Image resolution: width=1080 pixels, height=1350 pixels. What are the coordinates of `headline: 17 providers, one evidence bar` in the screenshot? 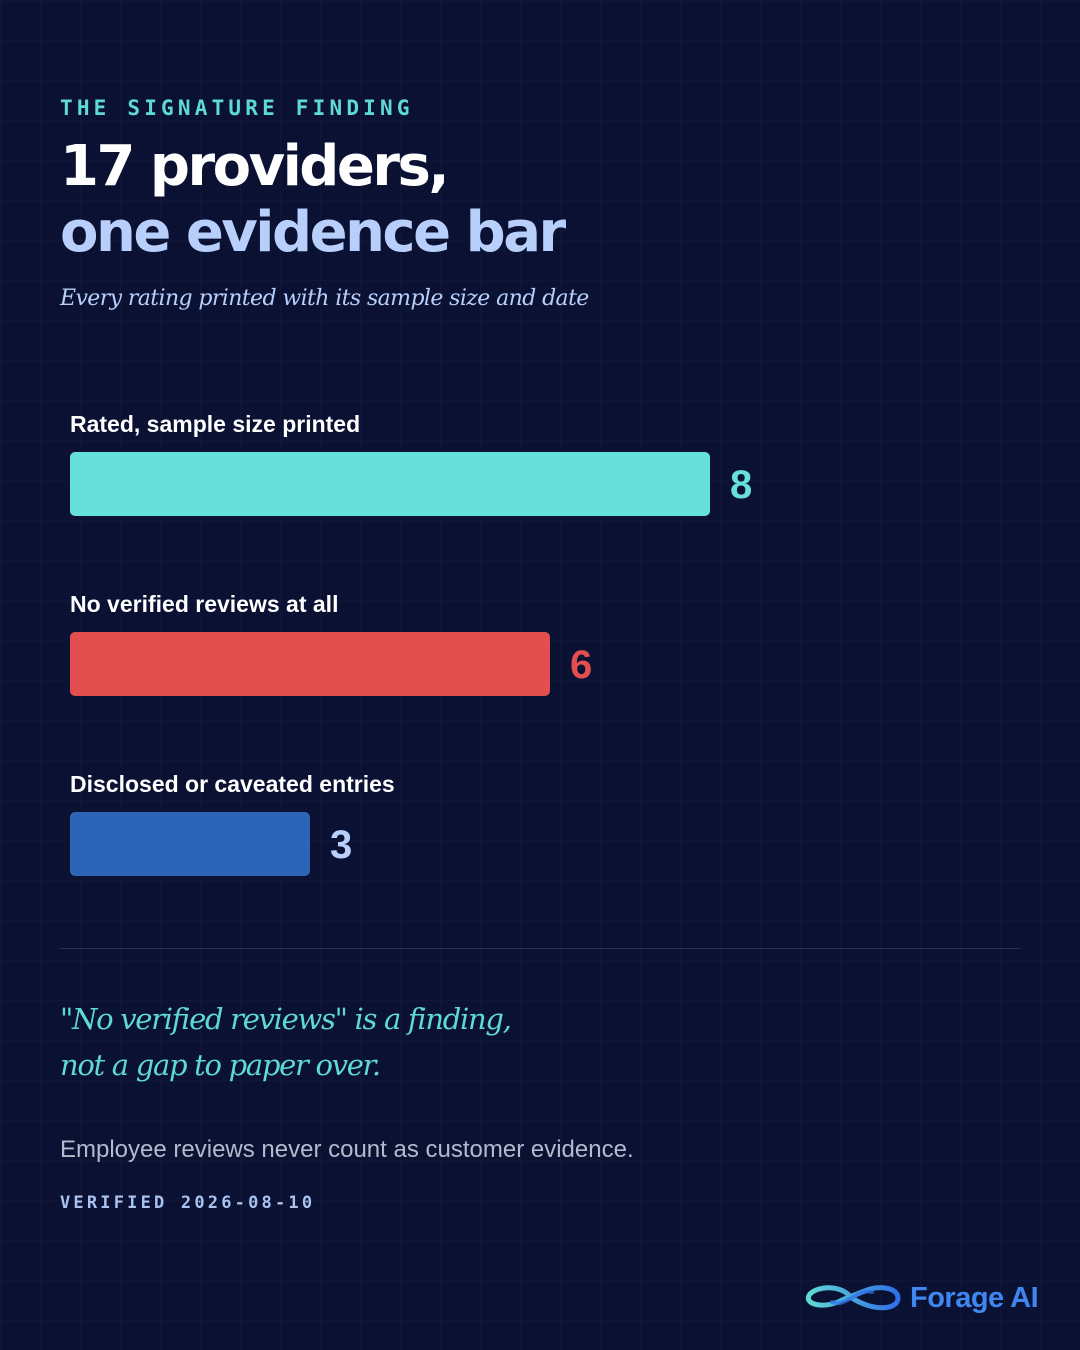 It's located at (313, 200).